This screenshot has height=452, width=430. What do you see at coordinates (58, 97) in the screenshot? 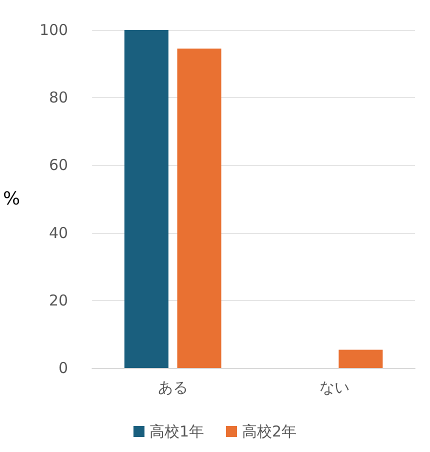
I see `y-tick-label: 80` at bounding box center [58, 97].